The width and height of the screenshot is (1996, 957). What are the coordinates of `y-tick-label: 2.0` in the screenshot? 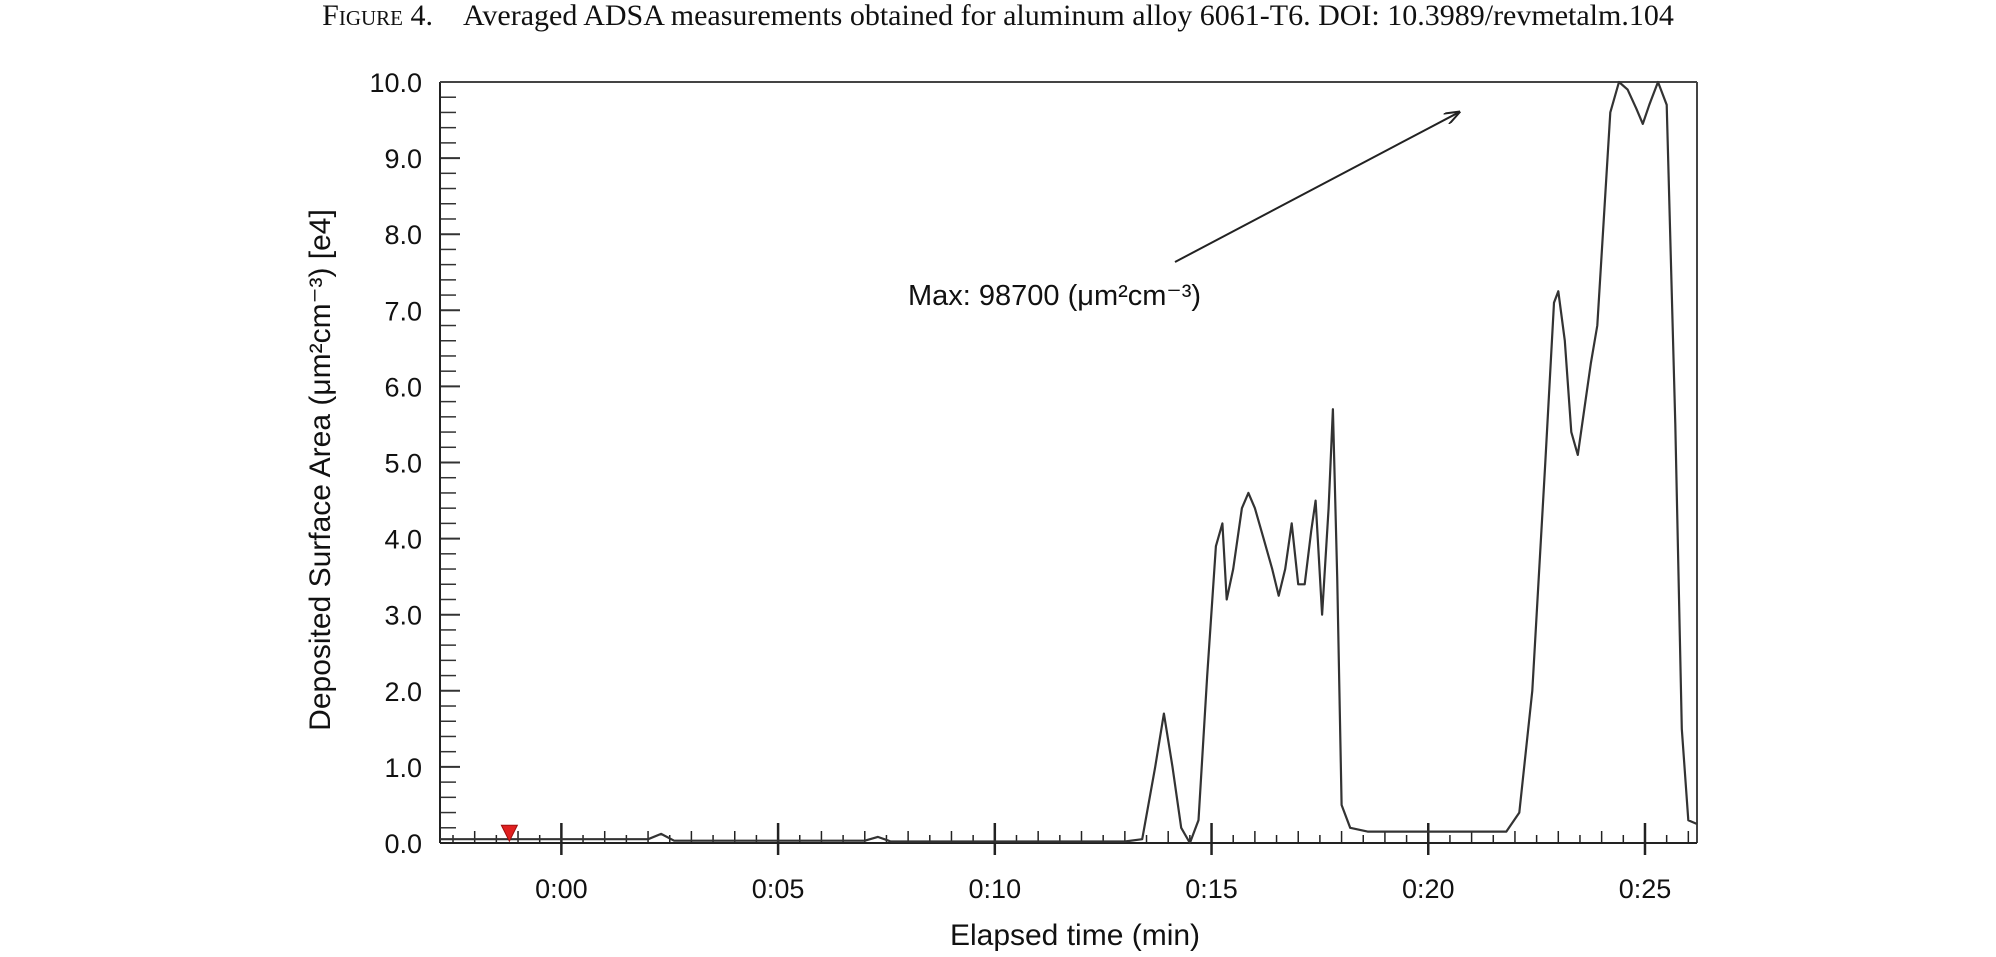 It's located at (403, 692).